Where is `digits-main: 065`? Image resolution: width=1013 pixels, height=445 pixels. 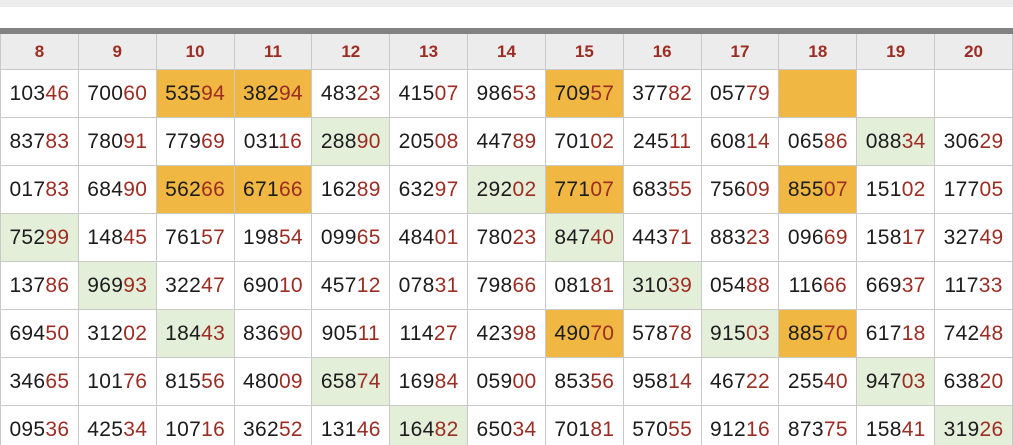
digits-main: 065 is located at coordinates (805, 141).